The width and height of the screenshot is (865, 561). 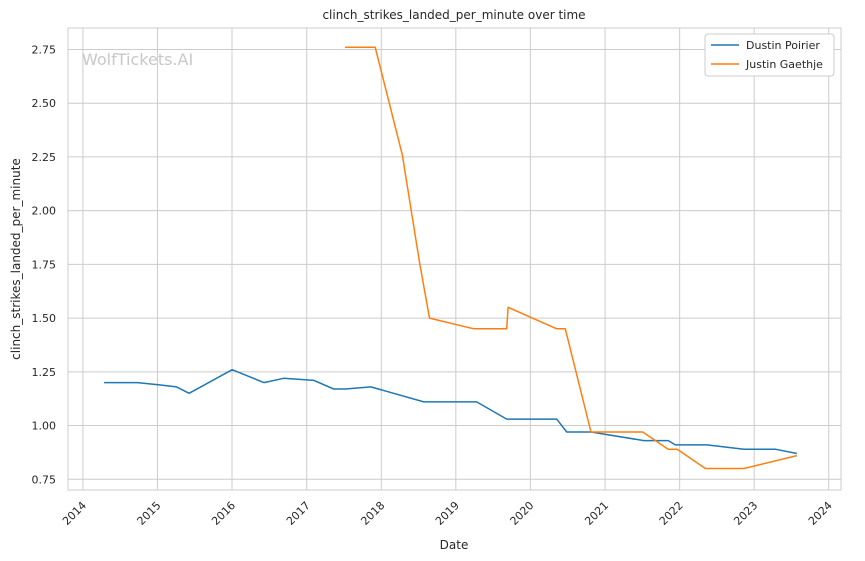 What do you see at coordinates (451, 411) in the screenshot?
I see `series-line-dustin-poirier` at bounding box center [451, 411].